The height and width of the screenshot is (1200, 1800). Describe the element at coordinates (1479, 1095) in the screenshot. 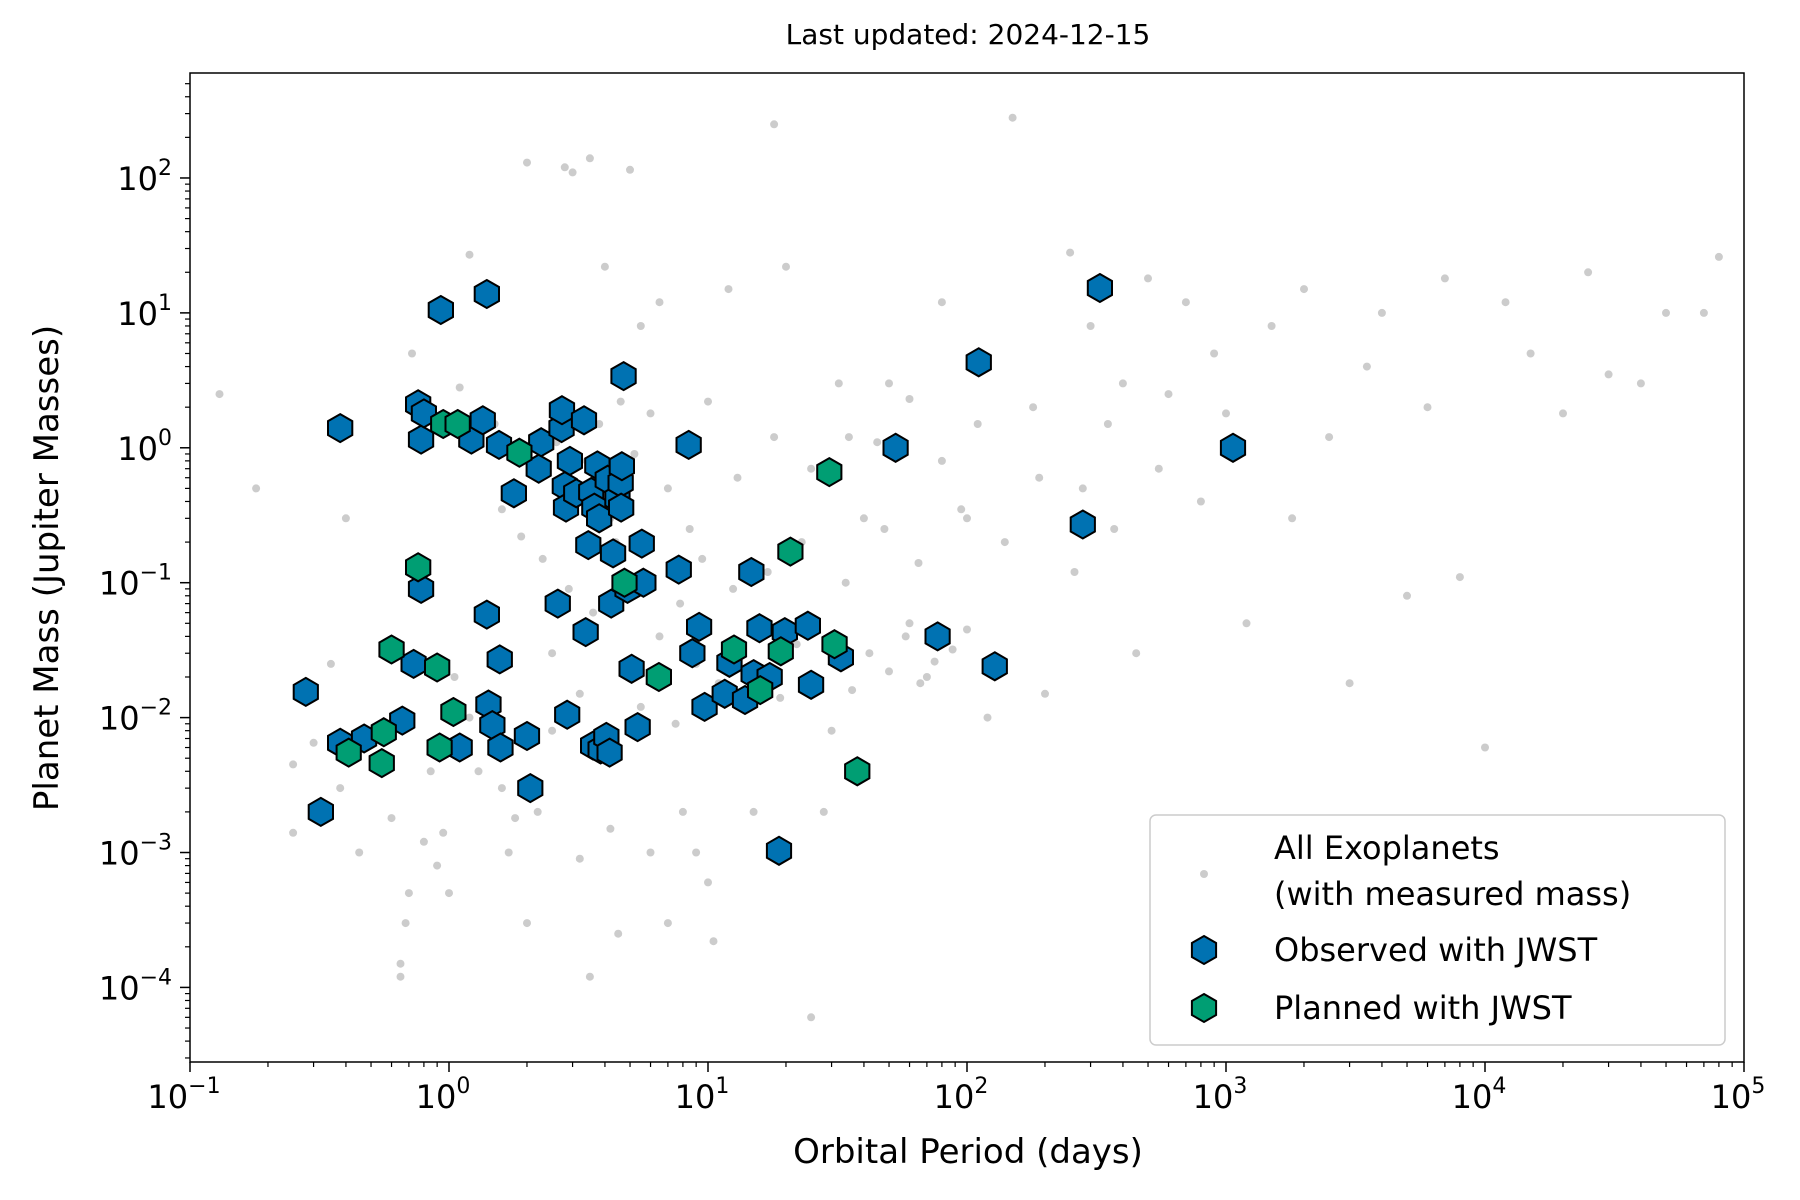

I see `x-tick-label: 104` at that location.